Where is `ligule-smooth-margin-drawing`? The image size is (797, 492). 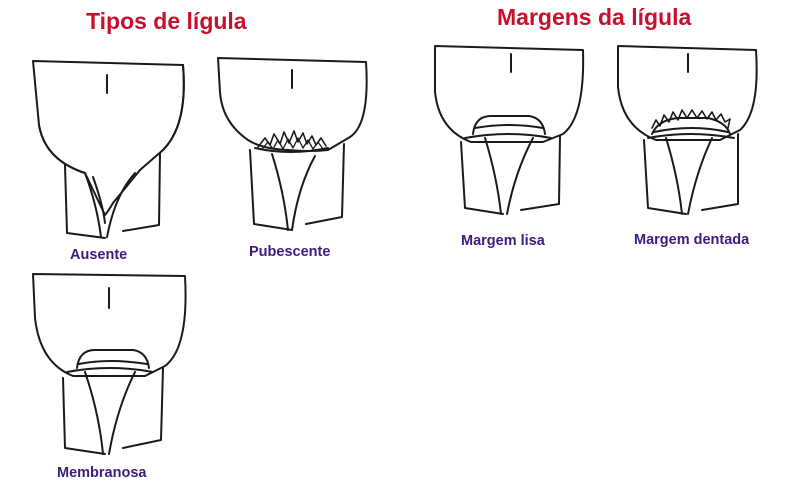 ligule-smooth-margin-drawing is located at coordinates (509, 130).